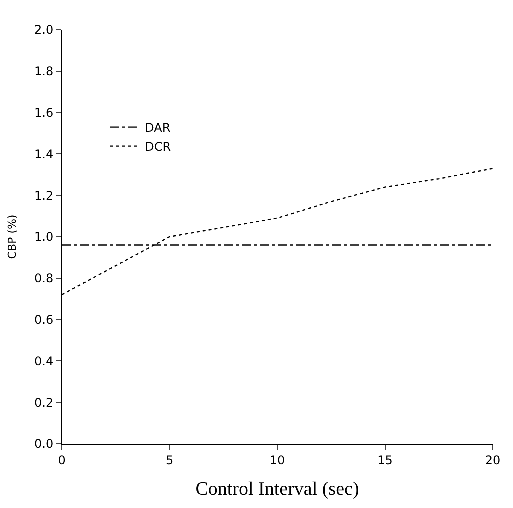  I want to click on x-tick-label: 0, so click(62, 460).